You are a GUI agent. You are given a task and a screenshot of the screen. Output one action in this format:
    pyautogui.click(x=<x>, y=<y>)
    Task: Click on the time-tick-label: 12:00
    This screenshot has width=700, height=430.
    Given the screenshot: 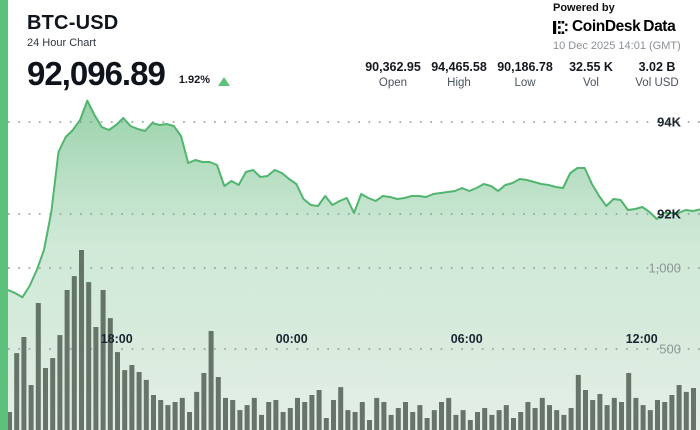 What is the action you would take?
    pyautogui.click(x=642, y=339)
    